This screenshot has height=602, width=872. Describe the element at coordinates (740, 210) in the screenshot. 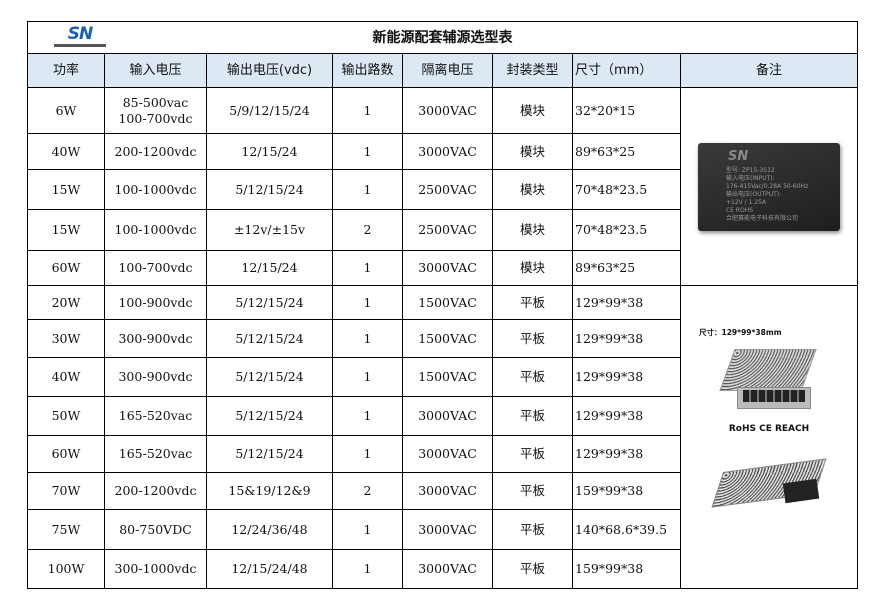

I see `module-label-line: CE ROHS` at that location.